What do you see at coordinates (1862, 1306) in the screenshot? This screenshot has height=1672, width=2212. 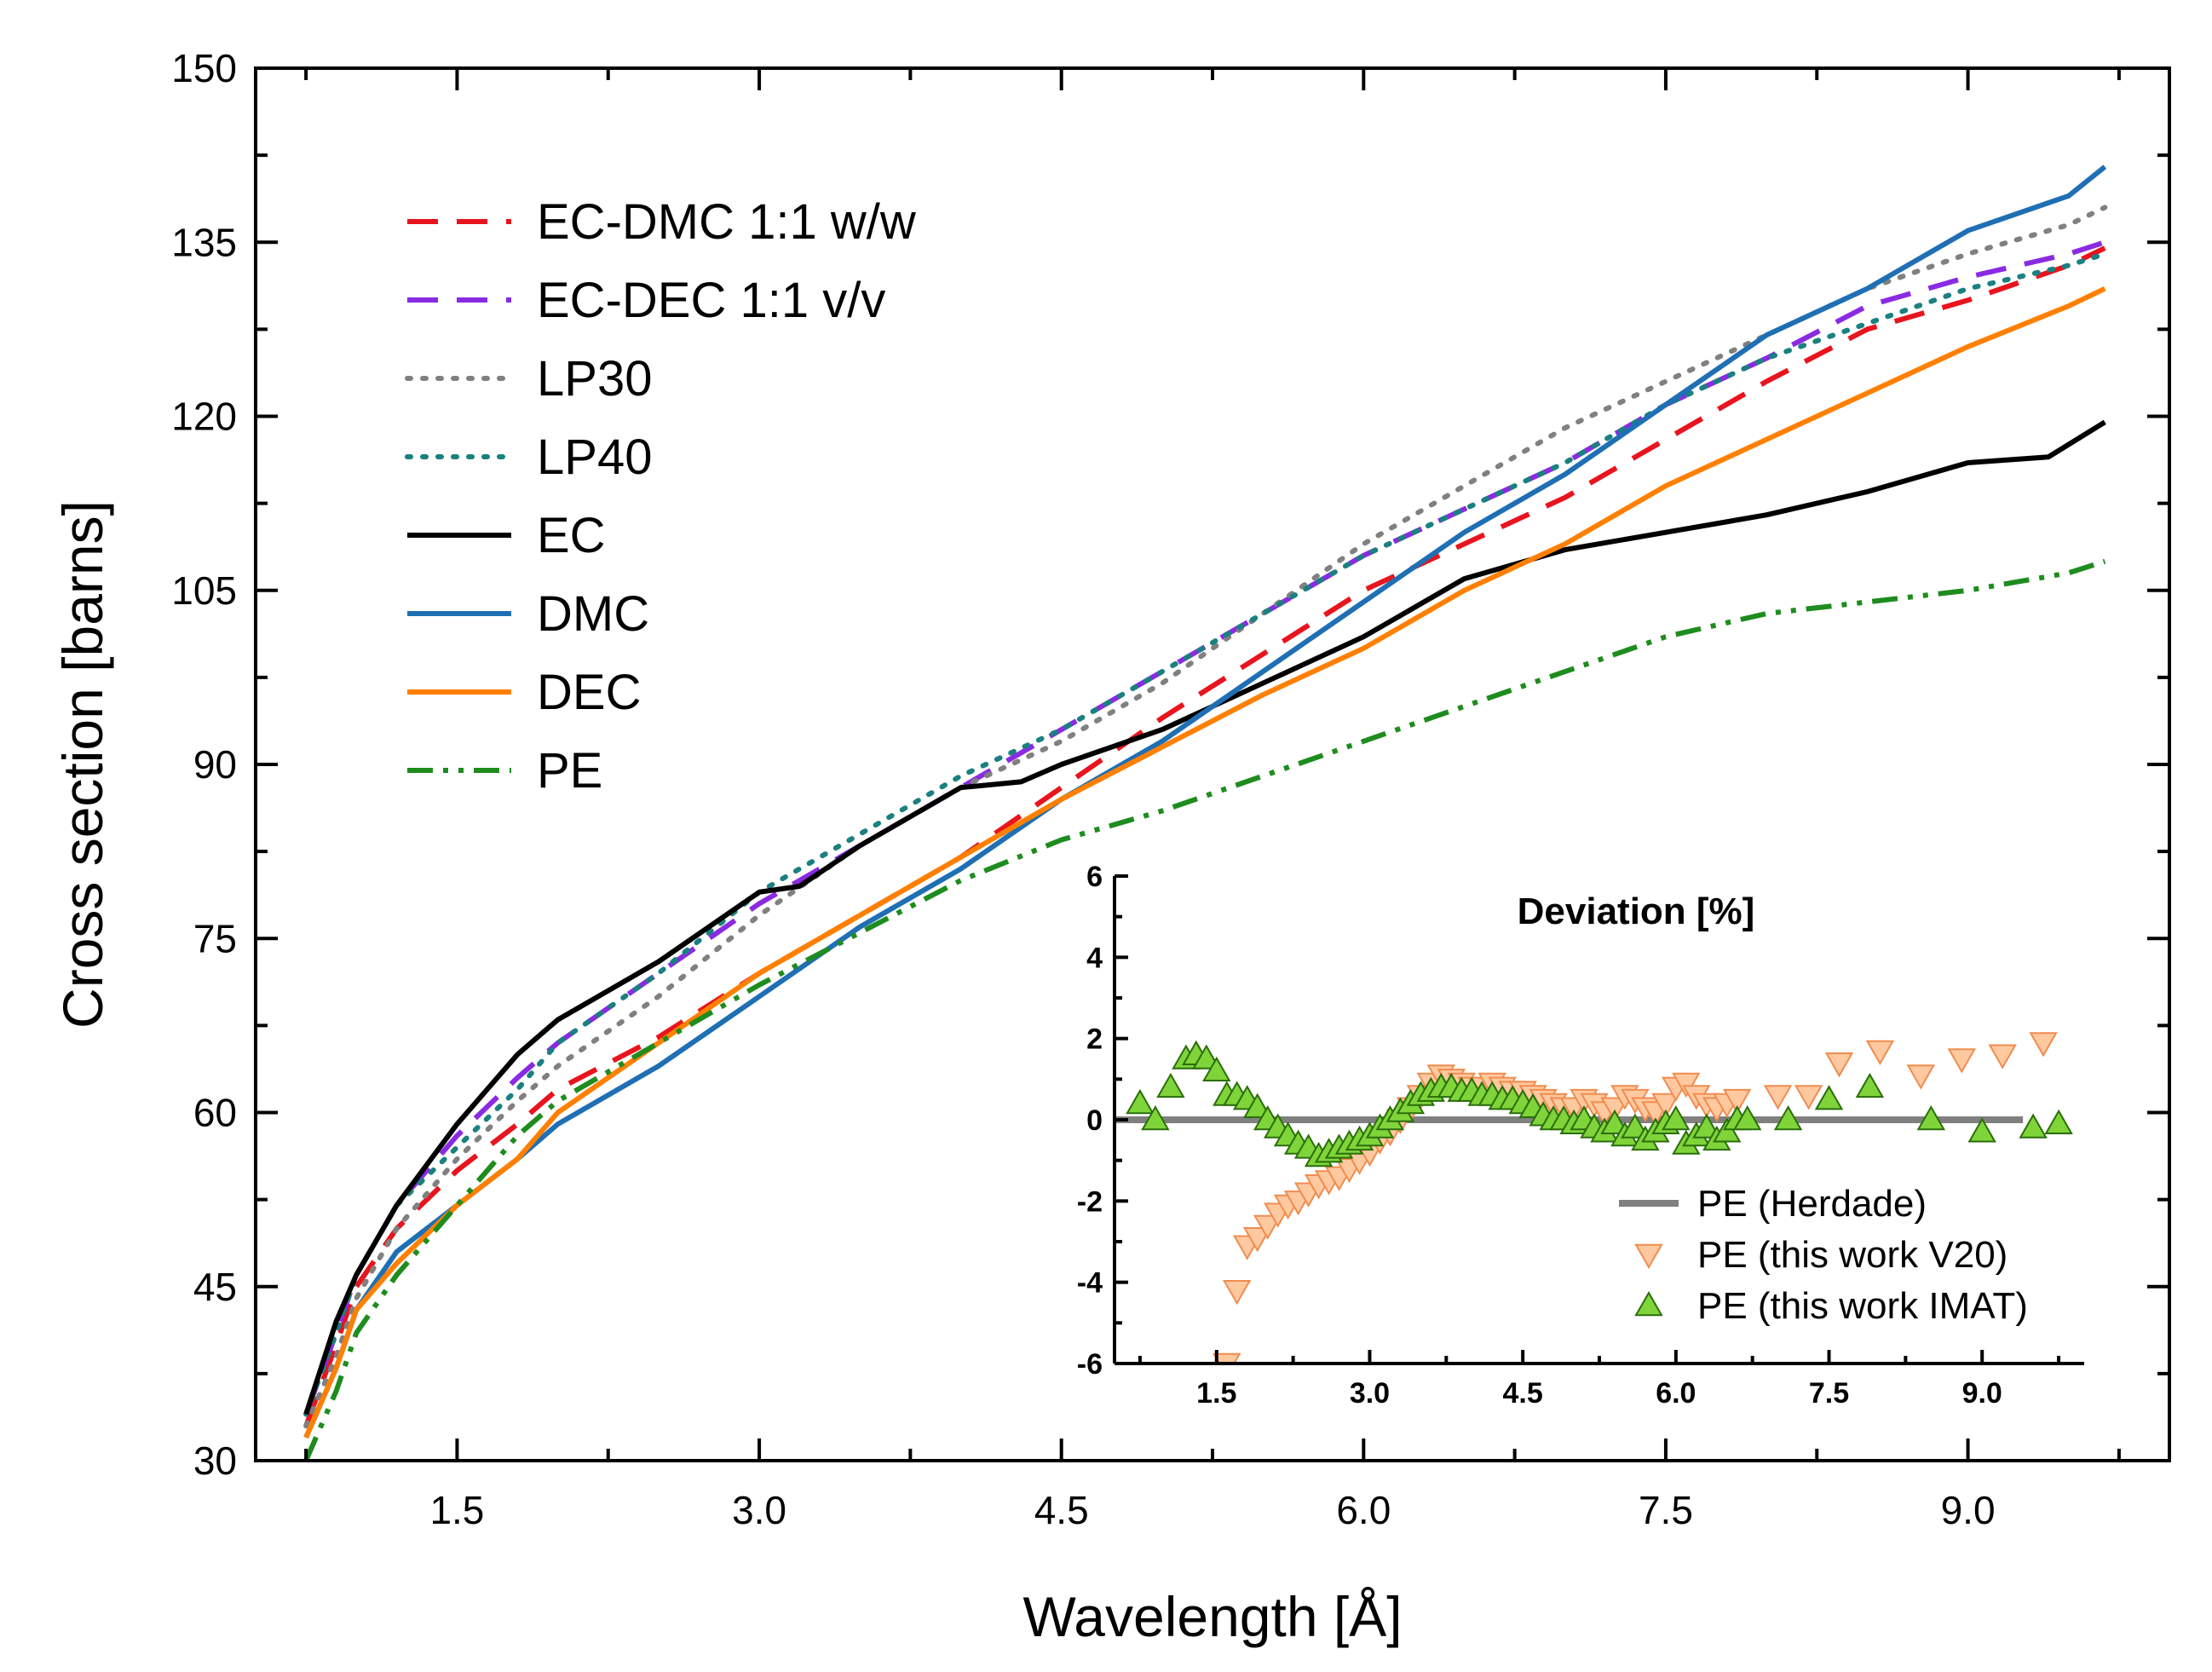 I see `inset-legend-label-pe-this-work-imat: PE (this work IMAT)` at bounding box center [1862, 1306].